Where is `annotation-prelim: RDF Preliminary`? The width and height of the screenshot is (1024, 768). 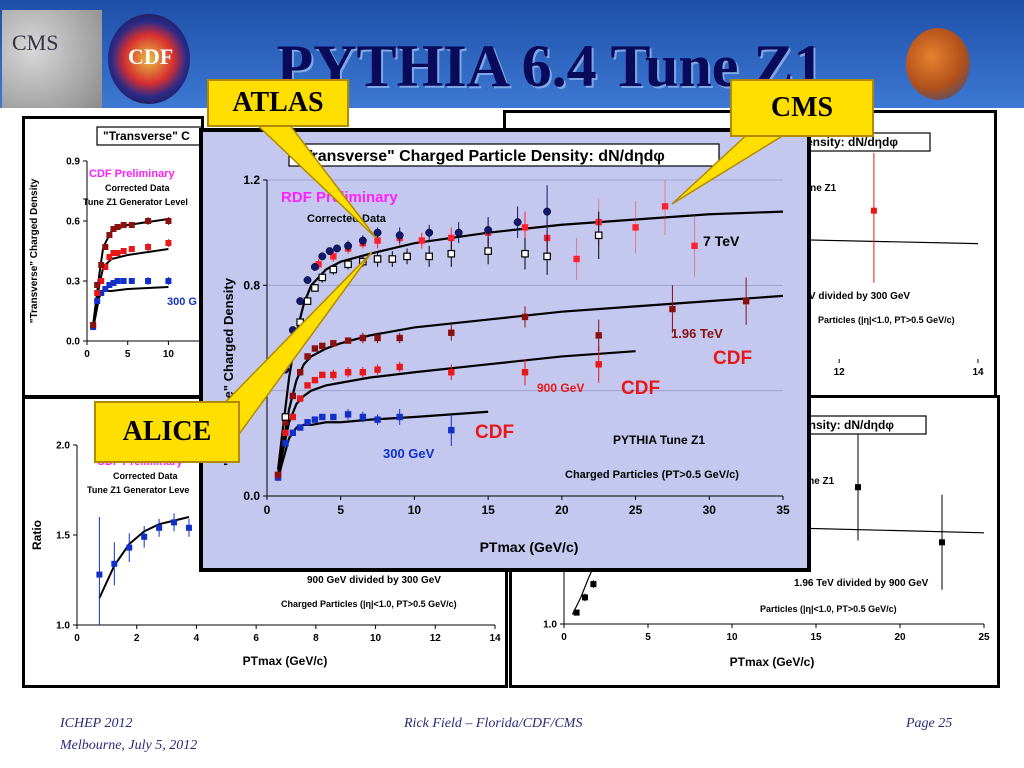 annotation-prelim: RDF Preliminary is located at coordinates (339, 197).